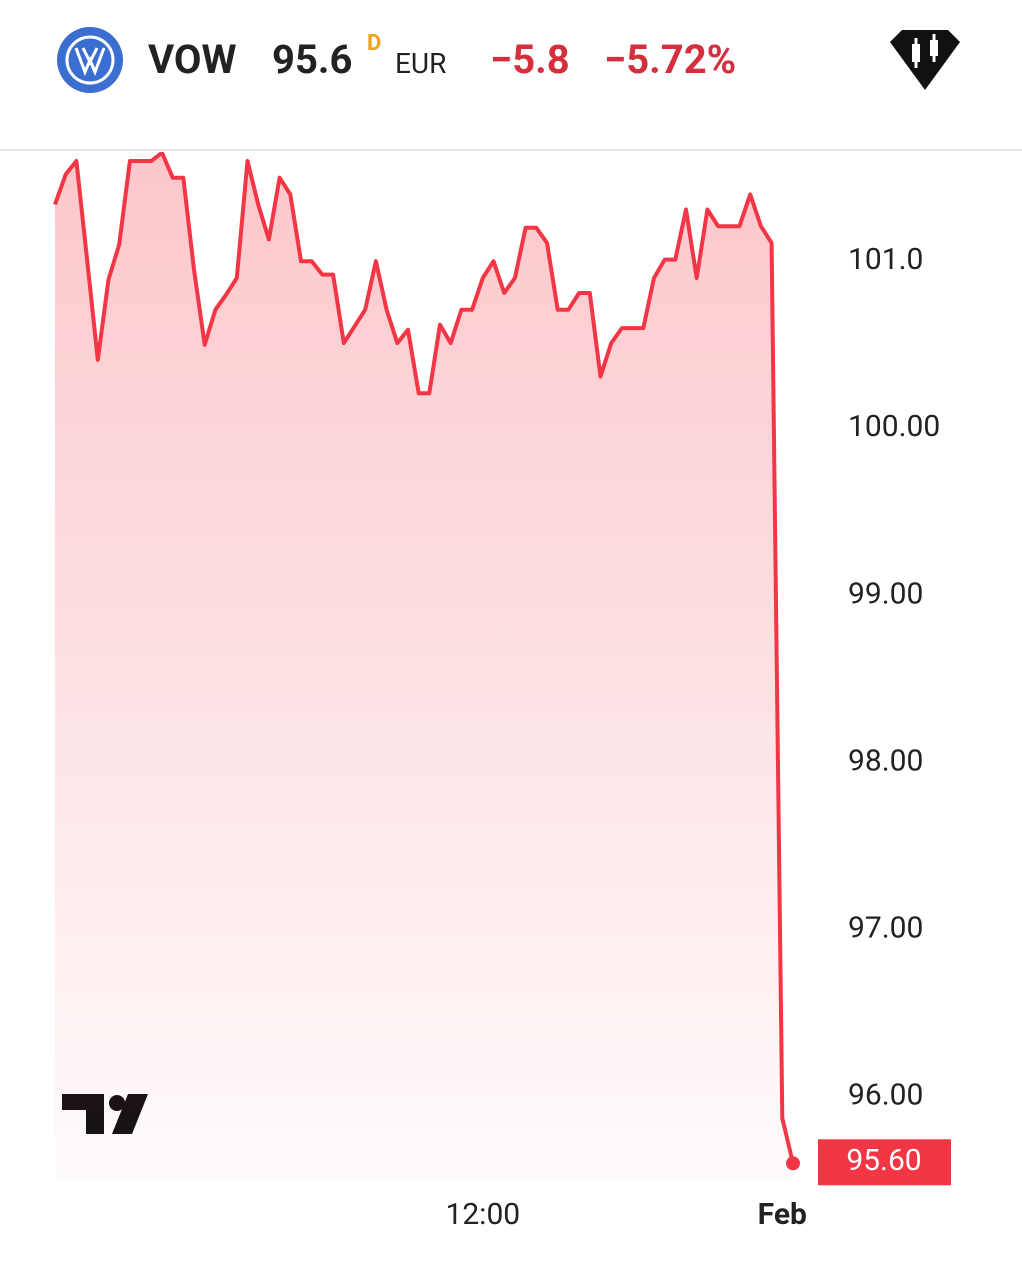 Image resolution: width=1022 pixels, height=1280 pixels. Describe the element at coordinates (312, 59) in the screenshot. I see `price: 95.6` at that location.